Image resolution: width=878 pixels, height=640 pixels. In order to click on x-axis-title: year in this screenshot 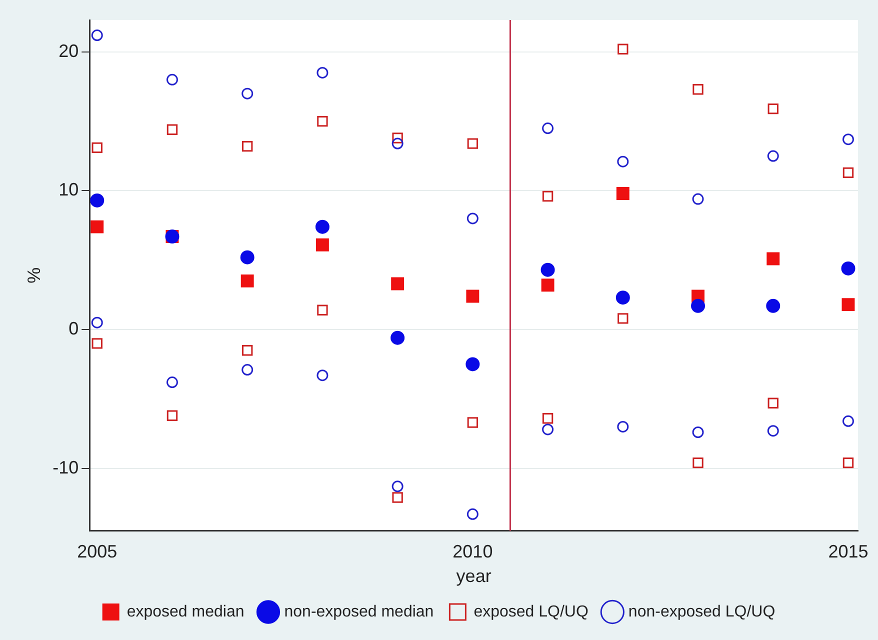, I will do `click(474, 576)`.